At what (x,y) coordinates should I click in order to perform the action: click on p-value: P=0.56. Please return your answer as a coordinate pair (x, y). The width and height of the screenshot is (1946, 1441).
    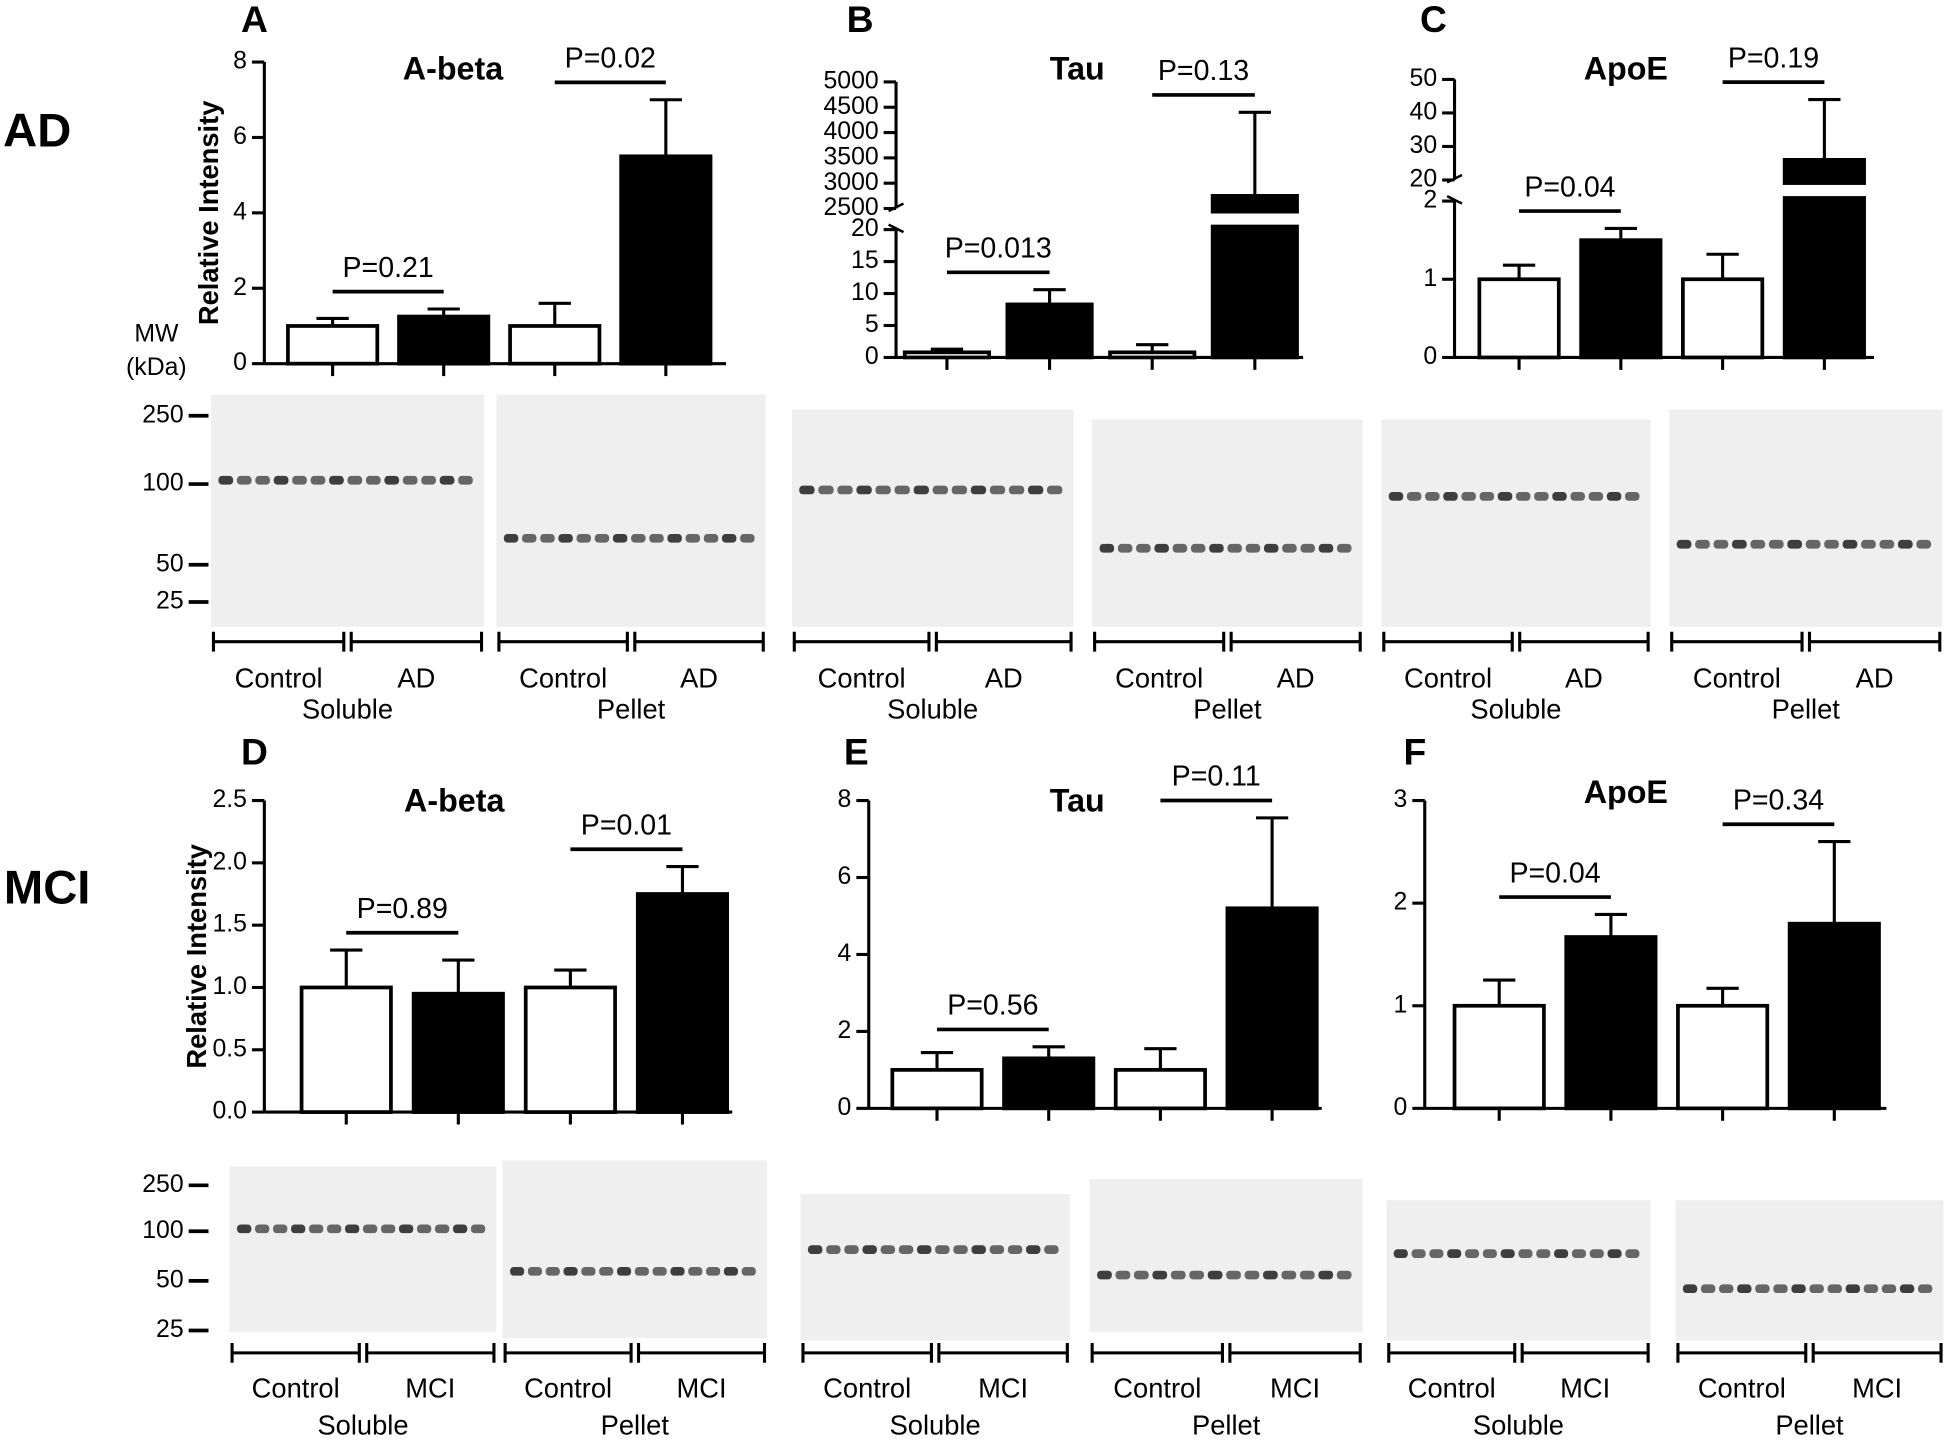
    Looking at the image, I should click on (992, 1006).